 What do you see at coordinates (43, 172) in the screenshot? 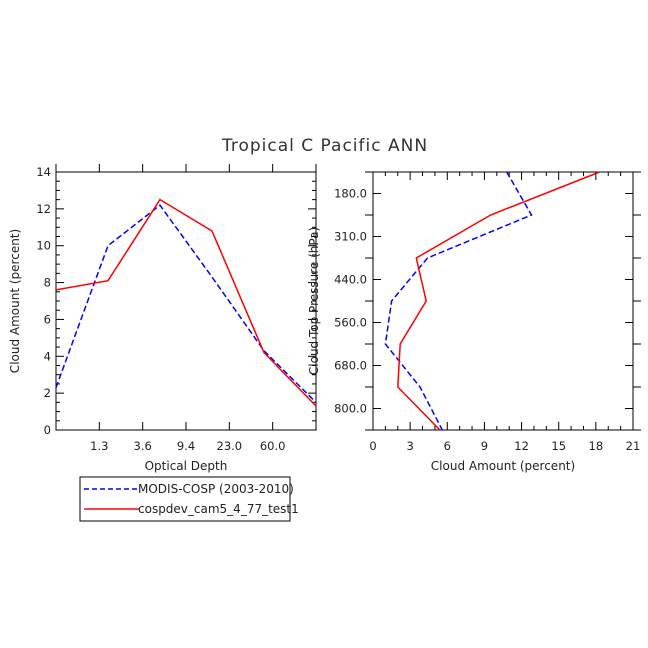
I see `left-y-tick-label: 14` at bounding box center [43, 172].